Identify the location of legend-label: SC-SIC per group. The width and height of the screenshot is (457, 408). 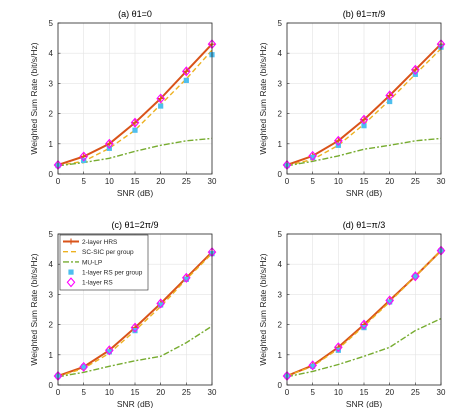
(108, 252).